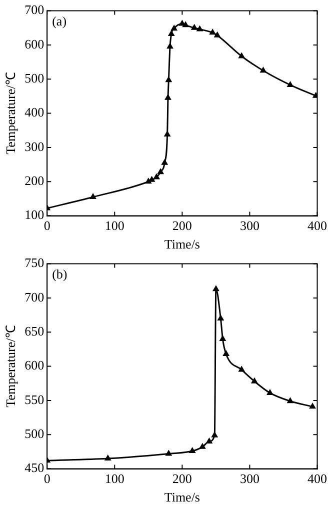  What do you see at coordinates (34, 112) in the screenshot?
I see `y-tick-label: 400` at bounding box center [34, 112].